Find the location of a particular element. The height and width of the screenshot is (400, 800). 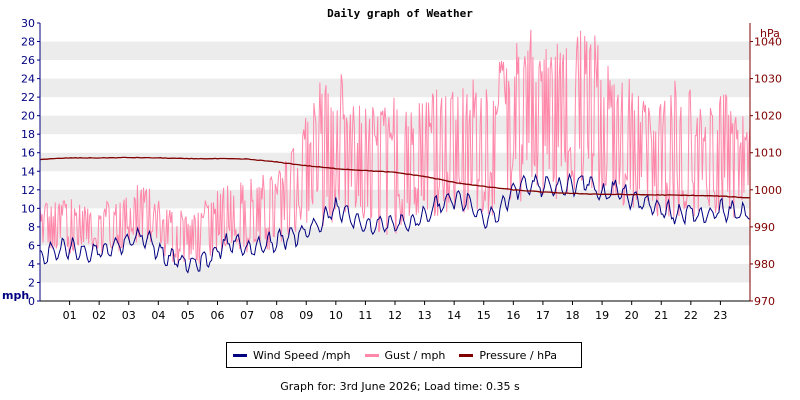

legend-label-pressure: Pressure / hPa is located at coordinates (518, 355).